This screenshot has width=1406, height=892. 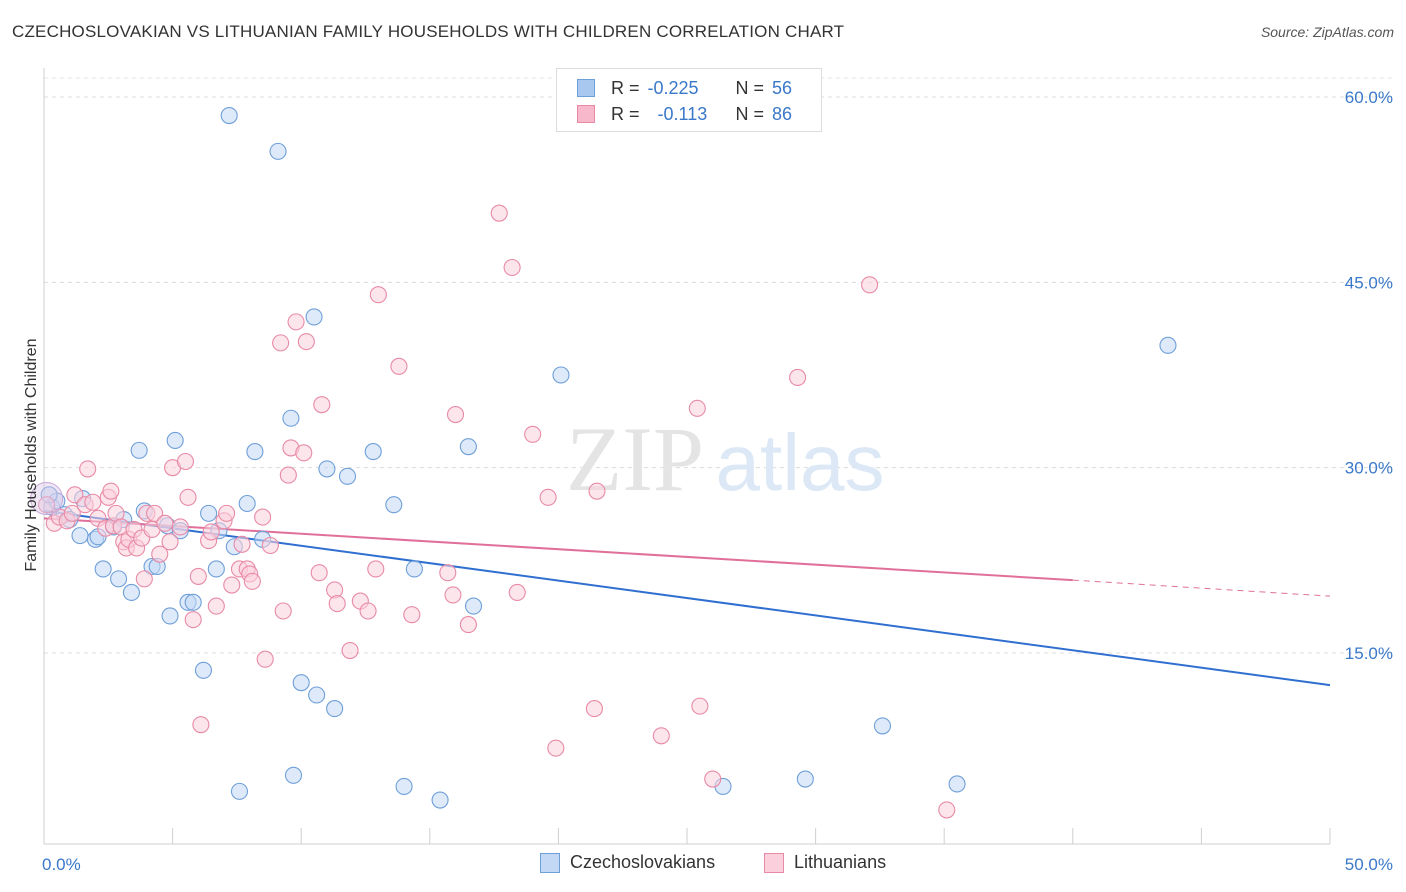 What do you see at coordinates (586, 114) in the screenshot?
I see `legend-swatch-pink` at bounding box center [586, 114].